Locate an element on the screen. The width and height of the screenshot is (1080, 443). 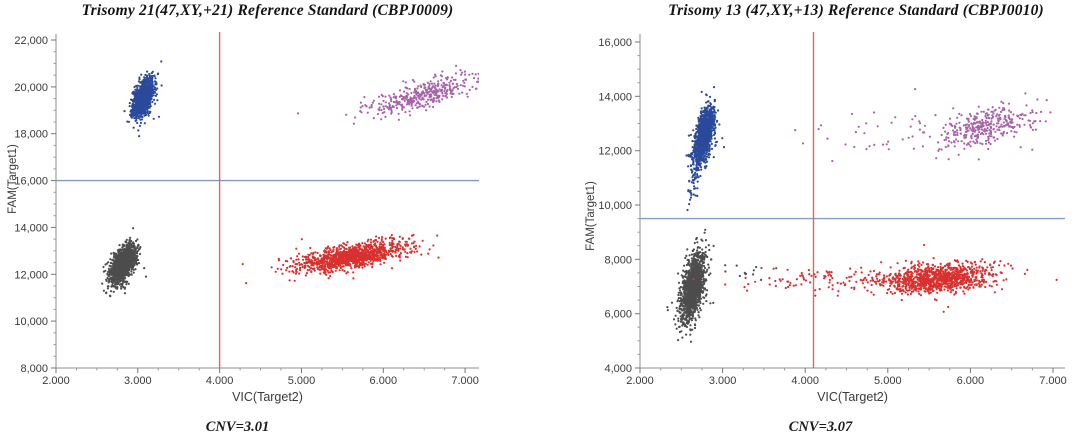
cnv-label-trisomy13: CNV=3.07 is located at coordinates (820, 427).